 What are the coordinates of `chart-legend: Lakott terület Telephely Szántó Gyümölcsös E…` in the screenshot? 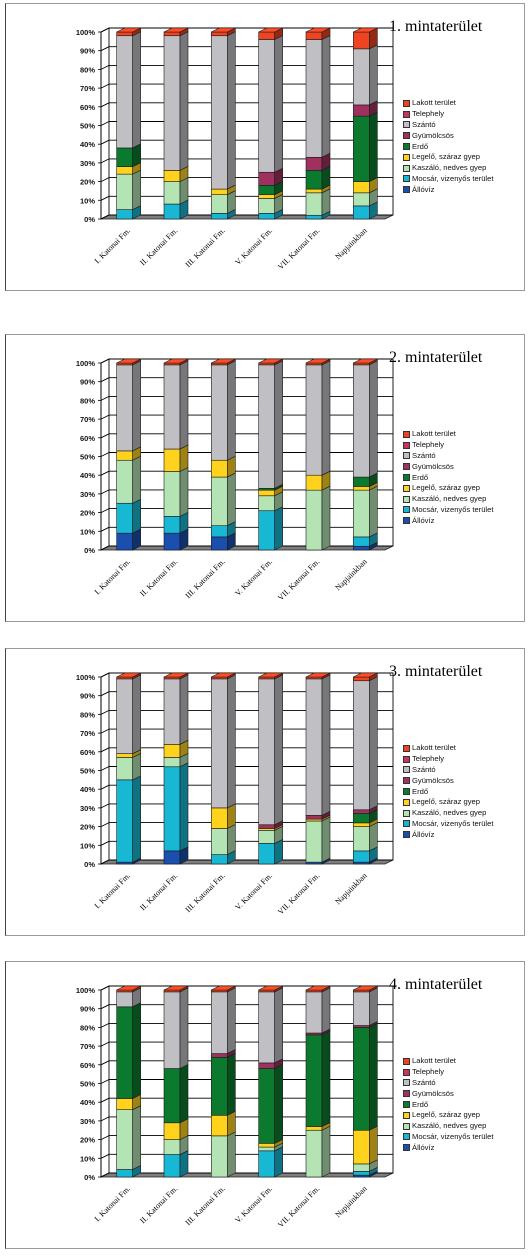 It's located at (465, 1104).